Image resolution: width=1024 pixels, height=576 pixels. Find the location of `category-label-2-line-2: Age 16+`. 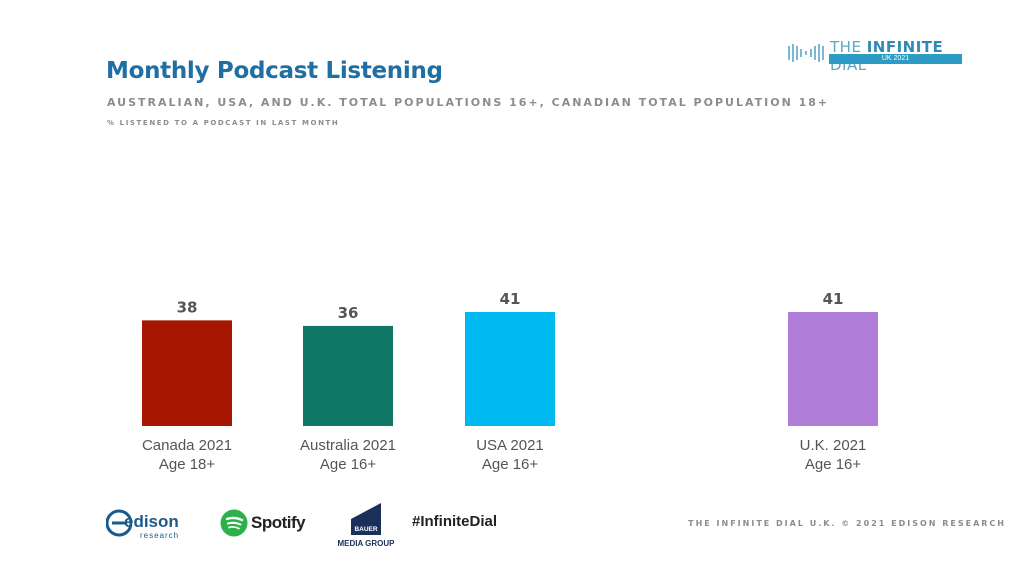

category-label-2-line-2: Age 16+ is located at coordinates (348, 464).